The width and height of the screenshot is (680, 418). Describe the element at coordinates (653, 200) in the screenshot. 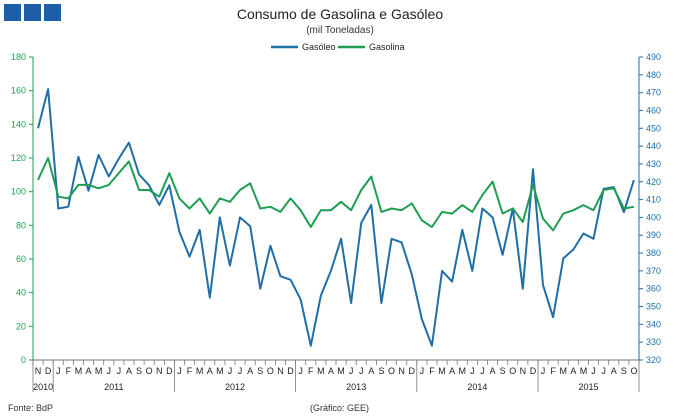

I see `y-right-tick-label: 410` at that location.